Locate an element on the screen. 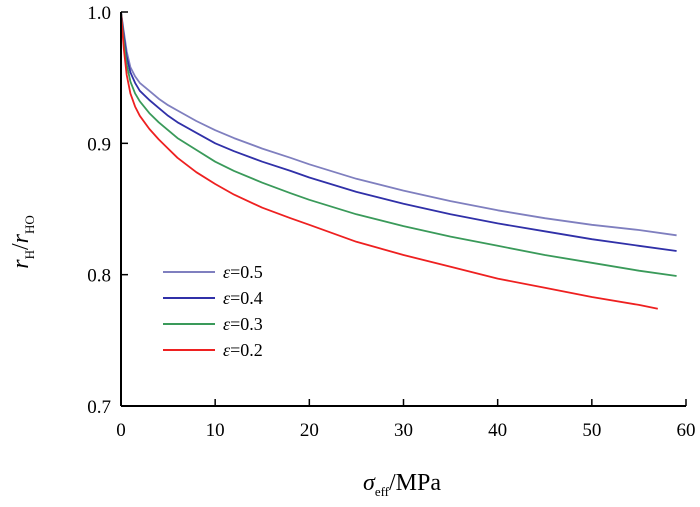 Image resolution: width=700 pixels, height=507 pixels. x-tick-label: 0 is located at coordinates (121, 430).